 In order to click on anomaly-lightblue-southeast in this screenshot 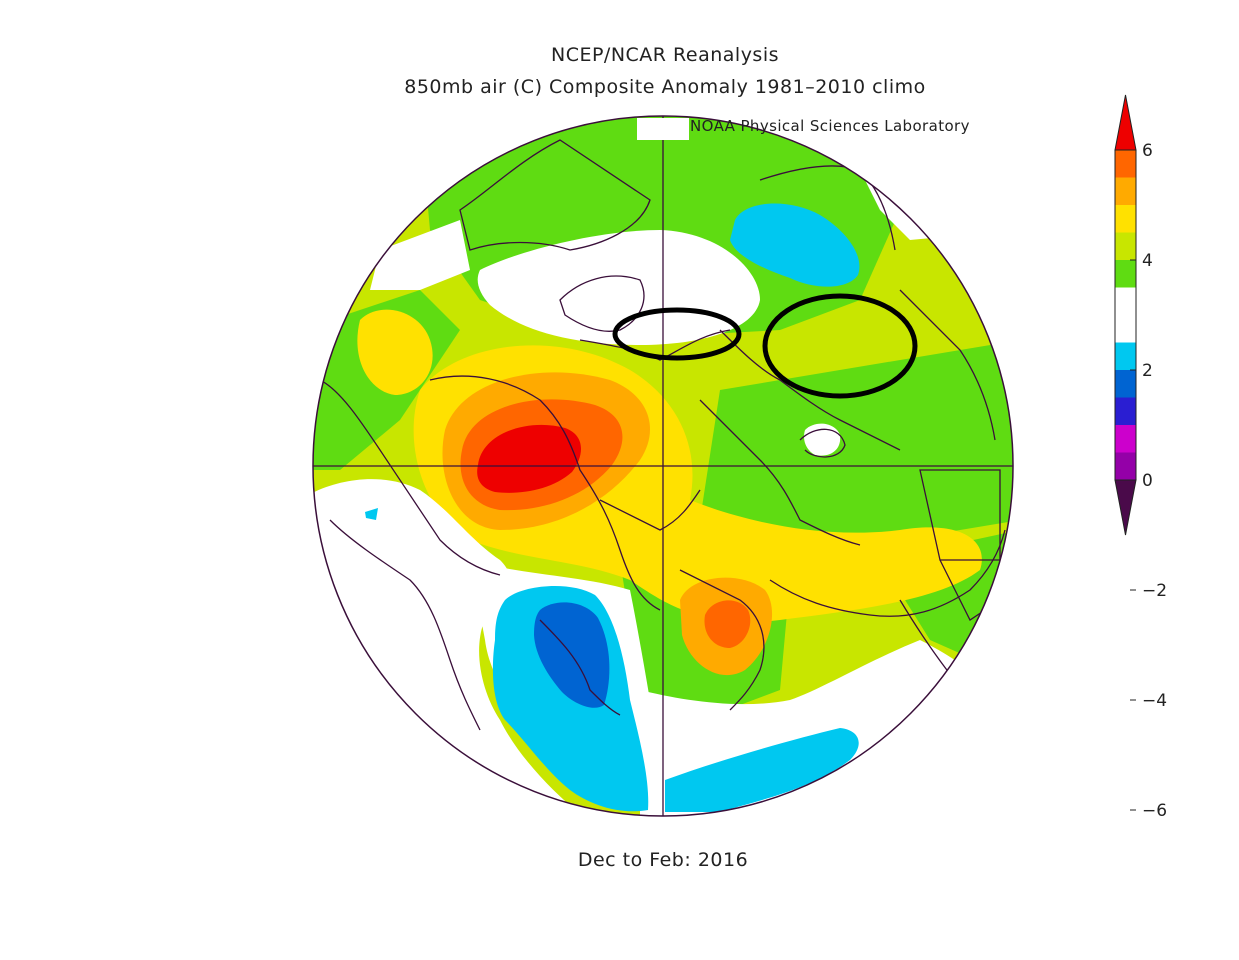, I will do `click(762, 770)`.